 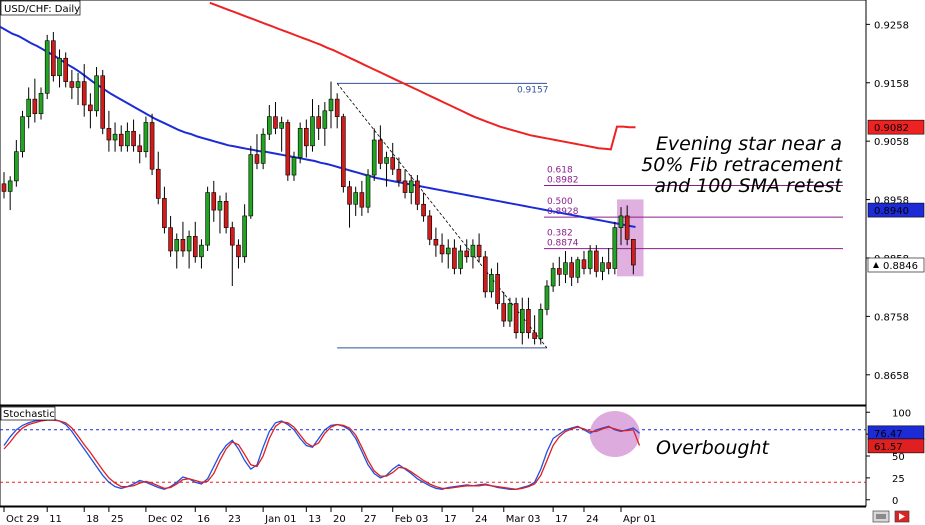 I want to click on stochastic-y-tick-label: 25, so click(x=898, y=479).